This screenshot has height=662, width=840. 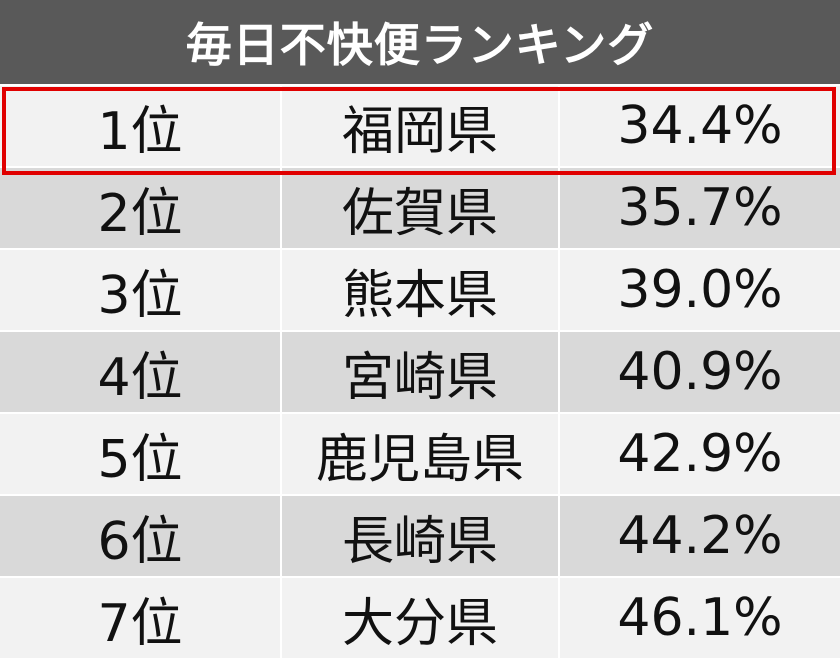 What do you see at coordinates (700, 454) in the screenshot?
I see `rate-cell: 42.9%` at bounding box center [700, 454].